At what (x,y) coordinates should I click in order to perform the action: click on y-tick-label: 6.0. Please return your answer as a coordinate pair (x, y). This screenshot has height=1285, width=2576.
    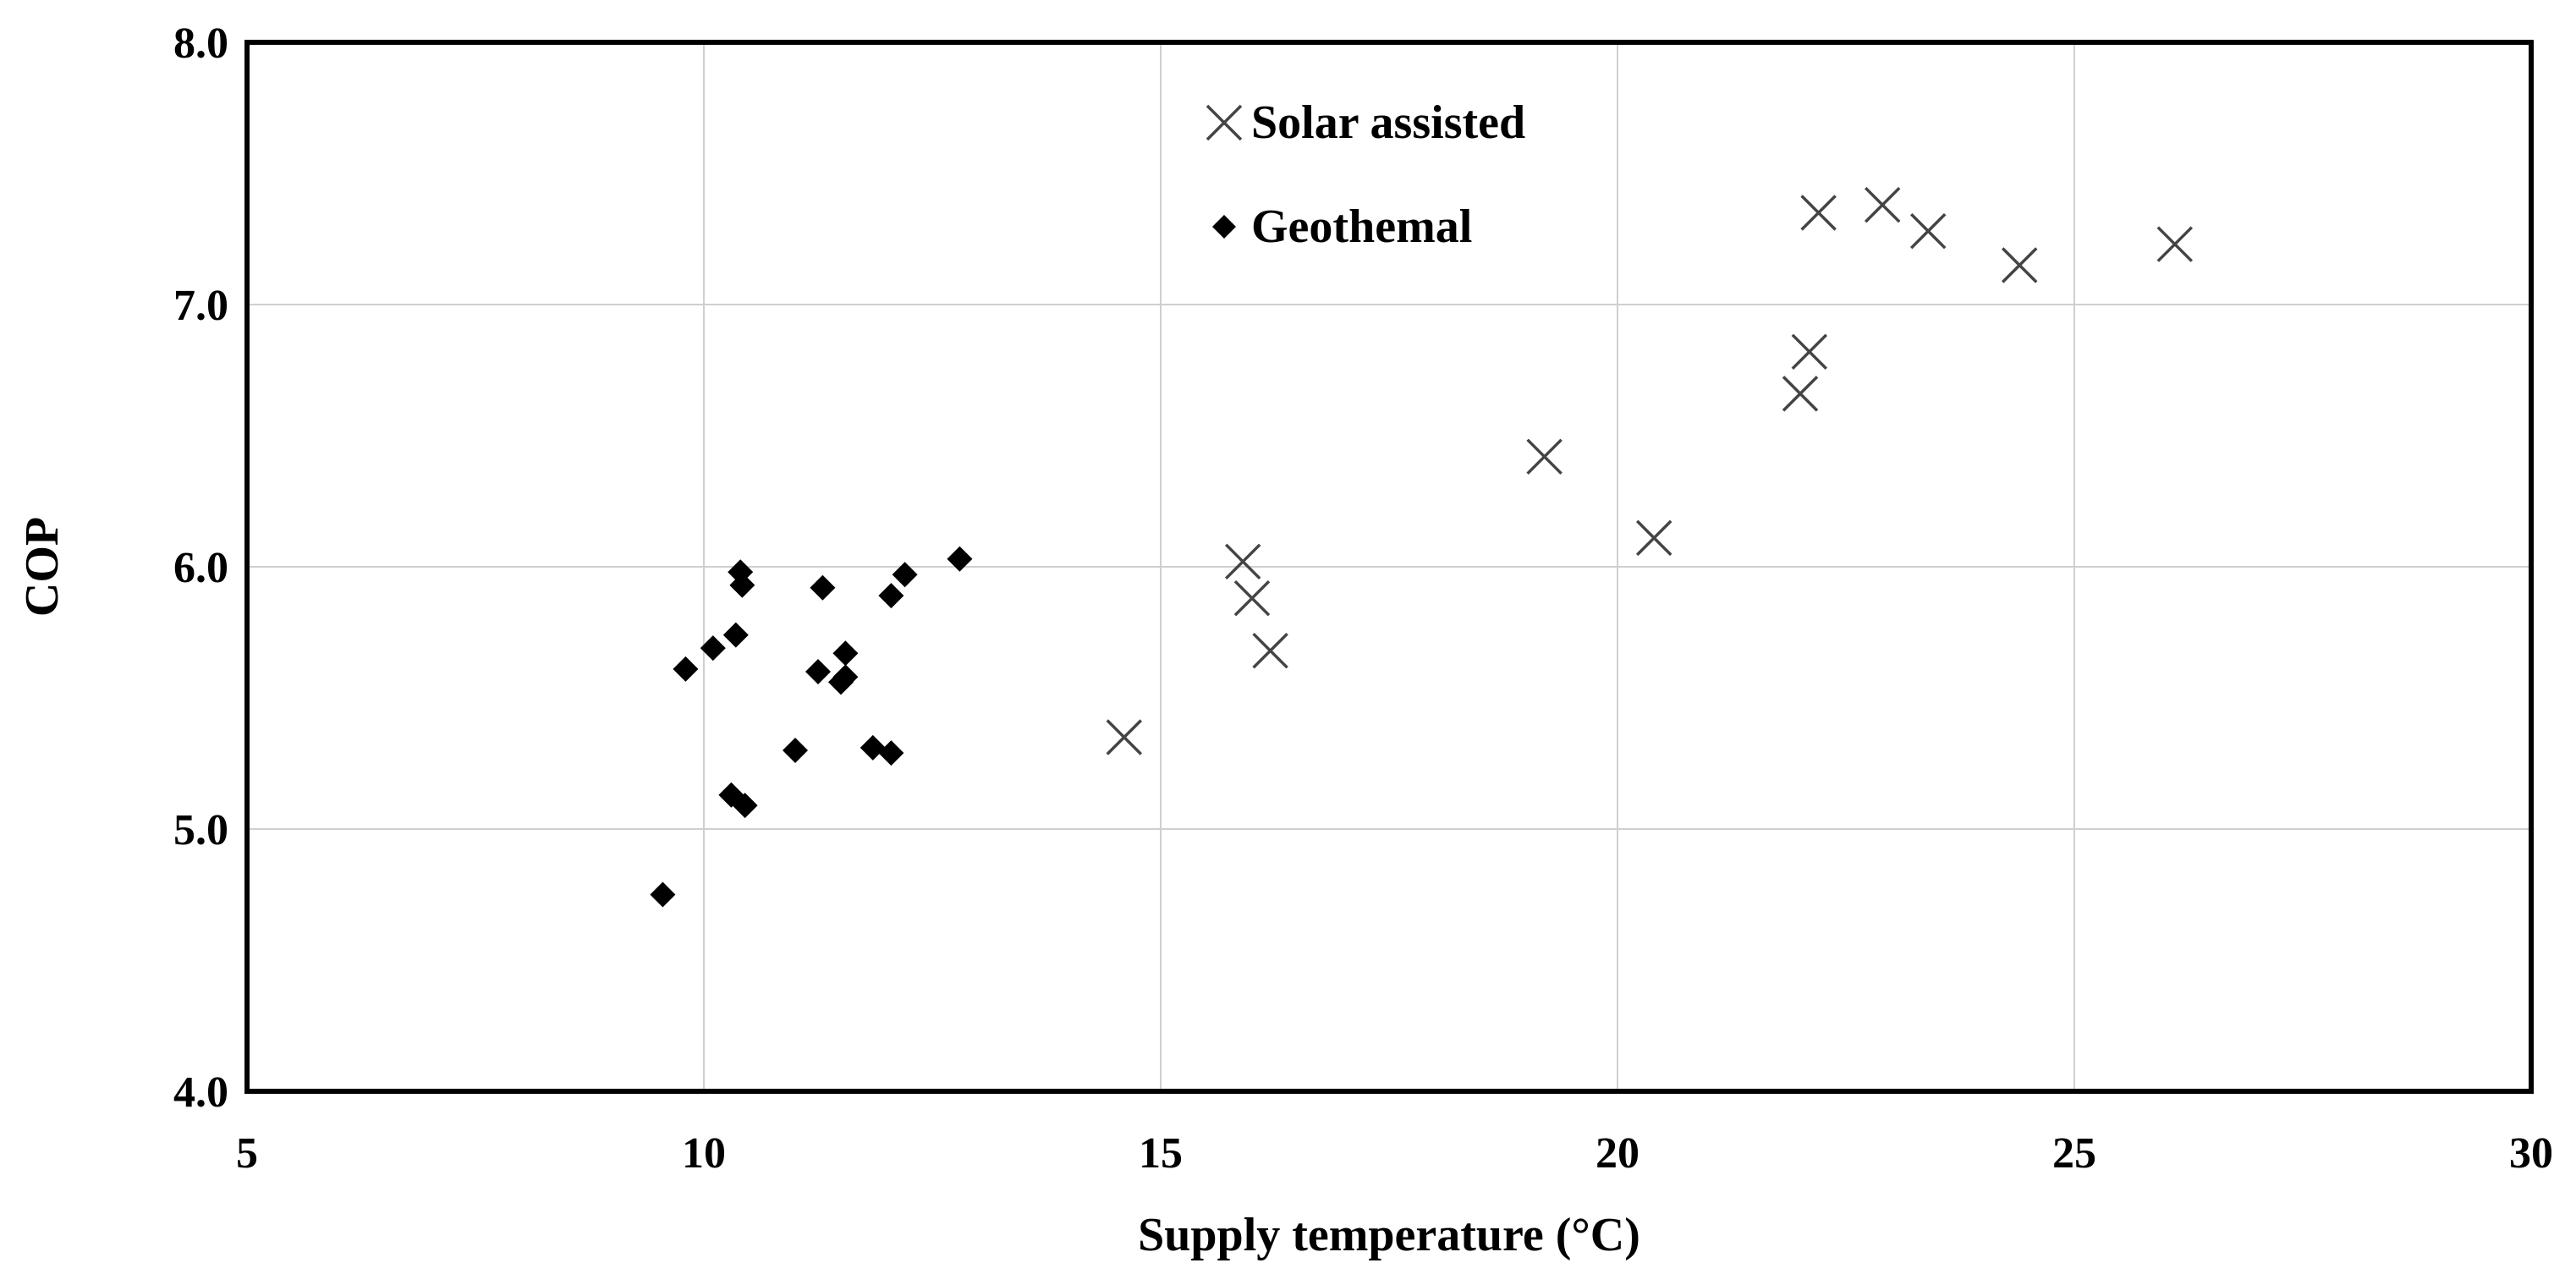
    Looking at the image, I should click on (200, 568).